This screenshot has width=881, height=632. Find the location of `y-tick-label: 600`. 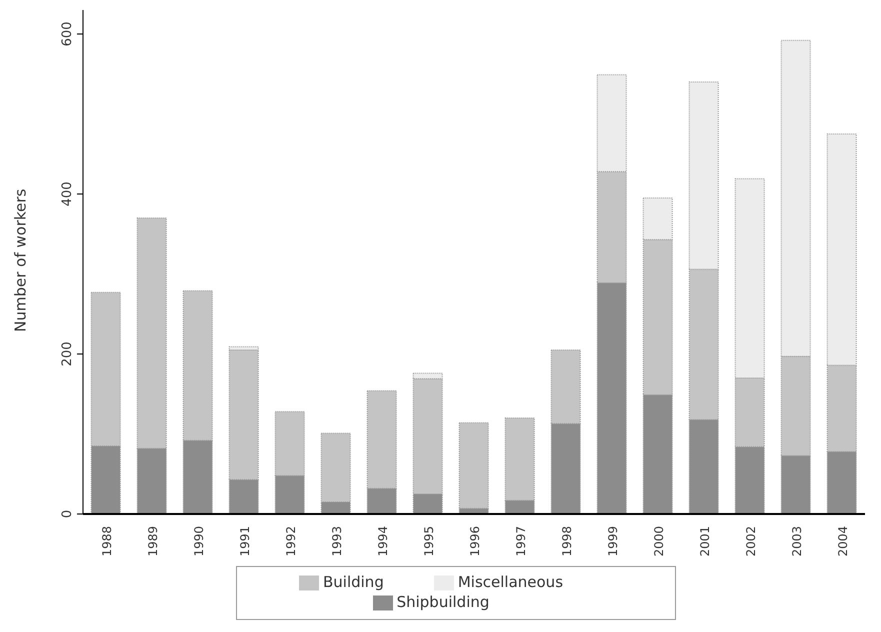

y-tick-label: 600 is located at coordinates (67, 34).